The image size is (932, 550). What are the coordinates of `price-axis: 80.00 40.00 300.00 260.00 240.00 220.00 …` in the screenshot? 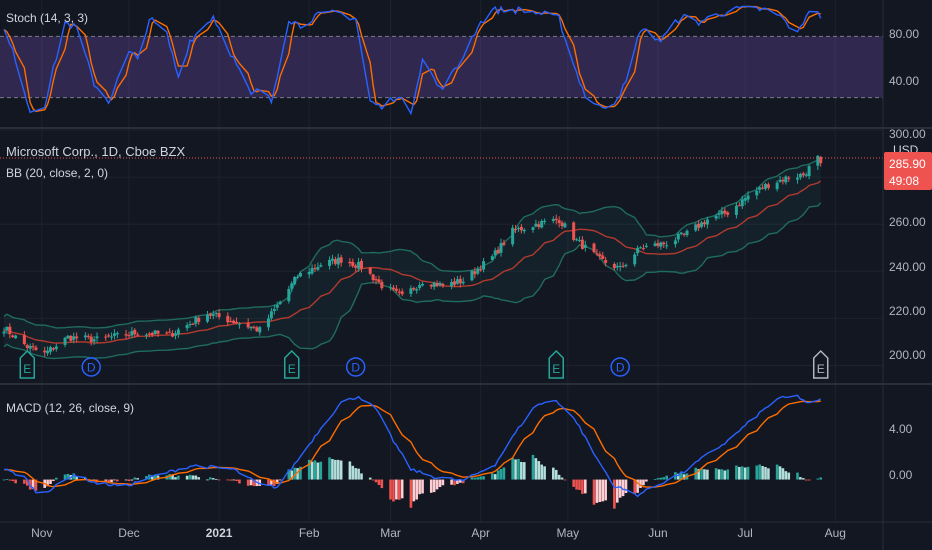 It's located at (907, 275).